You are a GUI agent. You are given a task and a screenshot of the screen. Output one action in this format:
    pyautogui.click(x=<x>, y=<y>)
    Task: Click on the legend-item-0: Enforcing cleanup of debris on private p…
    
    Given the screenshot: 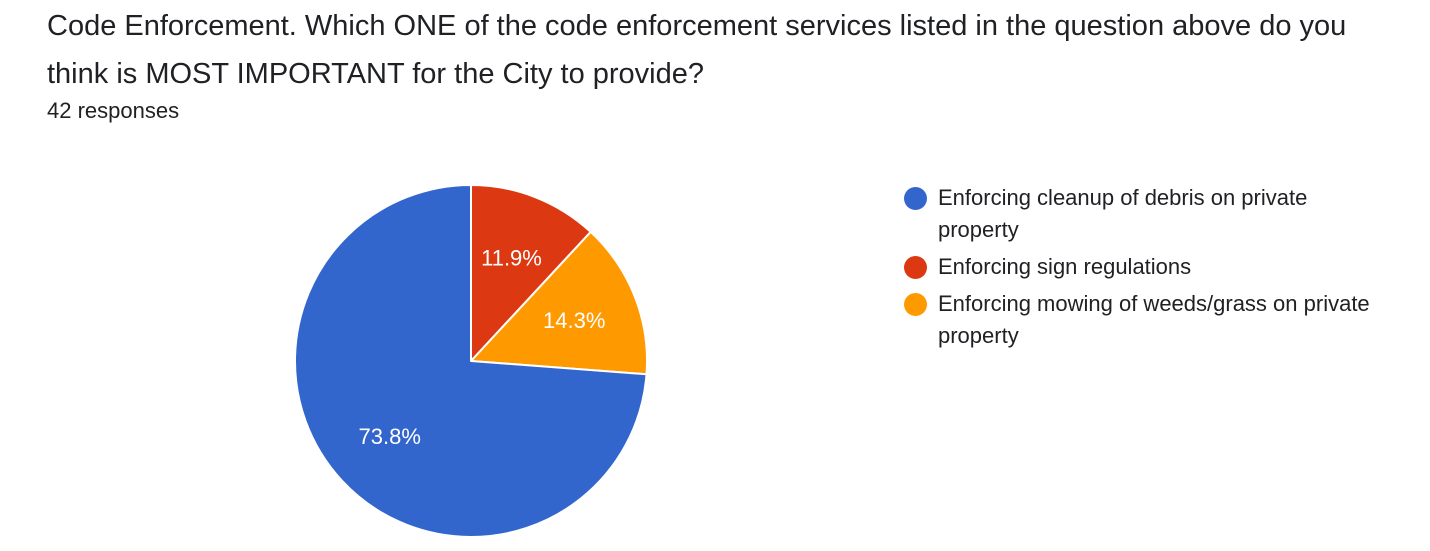 What is the action you would take?
    pyautogui.click(x=1139, y=214)
    